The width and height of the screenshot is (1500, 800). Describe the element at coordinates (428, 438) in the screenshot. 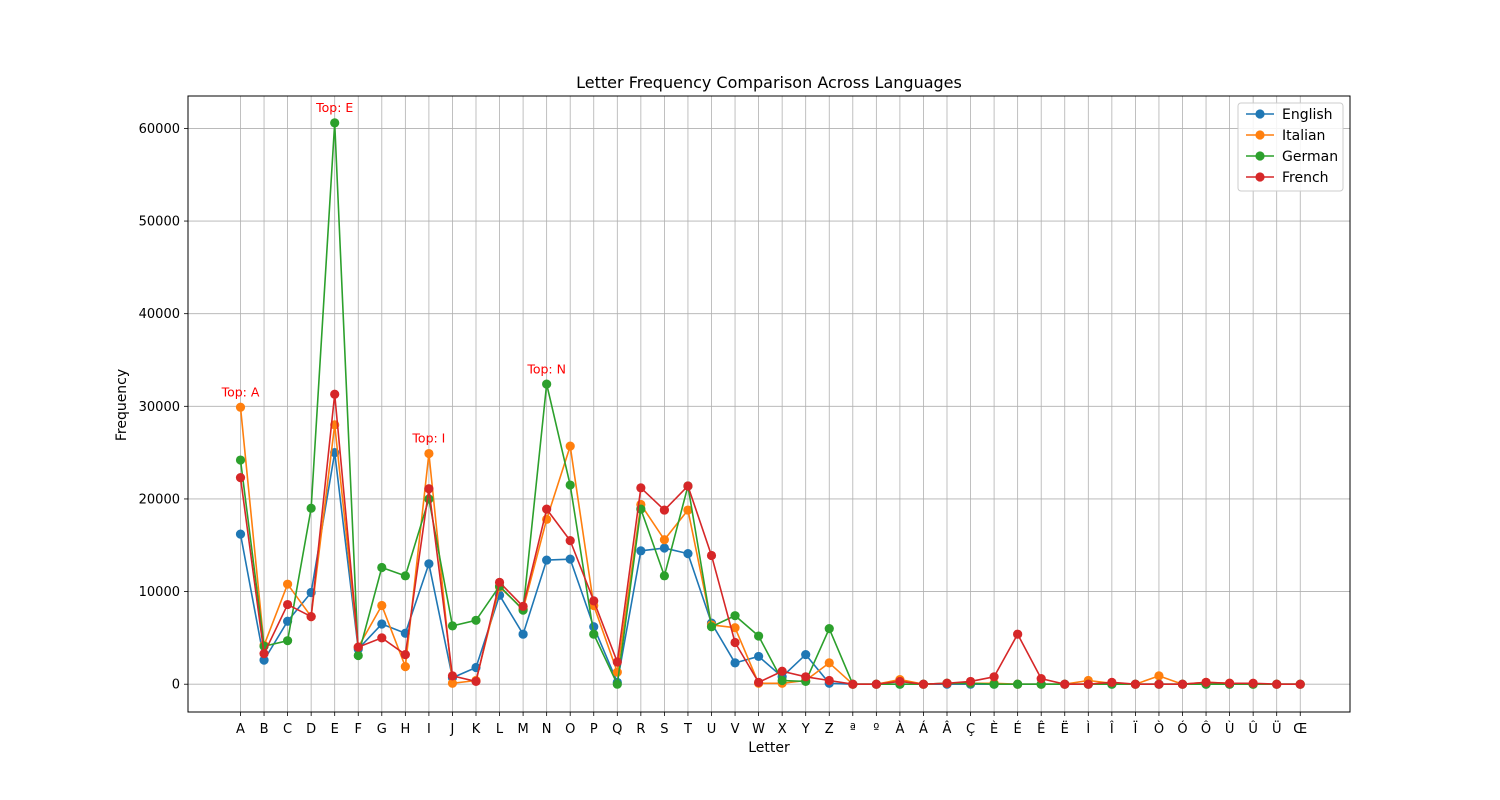

I see `annotation-label: Top: I` at that location.